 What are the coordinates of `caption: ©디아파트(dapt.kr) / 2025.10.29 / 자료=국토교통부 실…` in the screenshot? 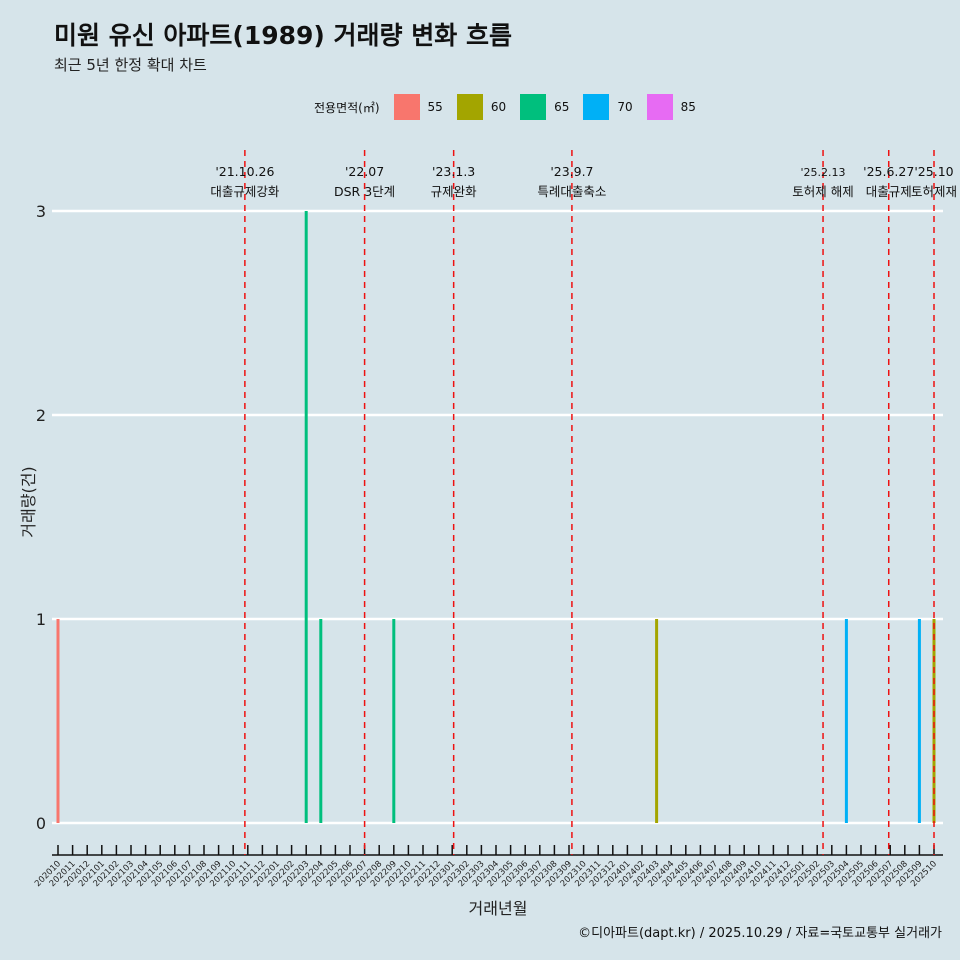 It's located at (760, 933).